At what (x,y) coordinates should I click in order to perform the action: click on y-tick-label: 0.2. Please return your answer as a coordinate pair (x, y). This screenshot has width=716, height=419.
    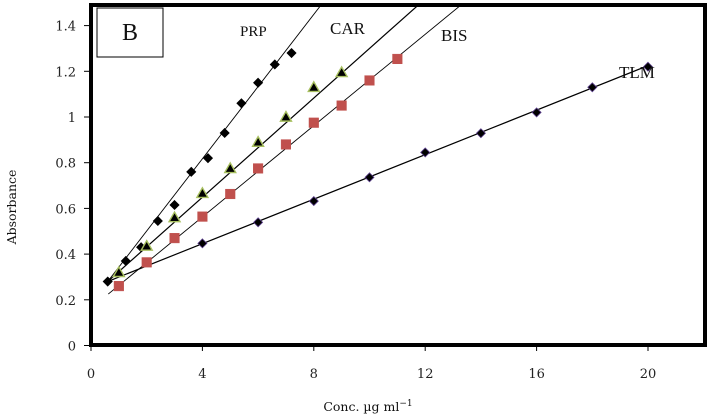
    Looking at the image, I should click on (65, 301).